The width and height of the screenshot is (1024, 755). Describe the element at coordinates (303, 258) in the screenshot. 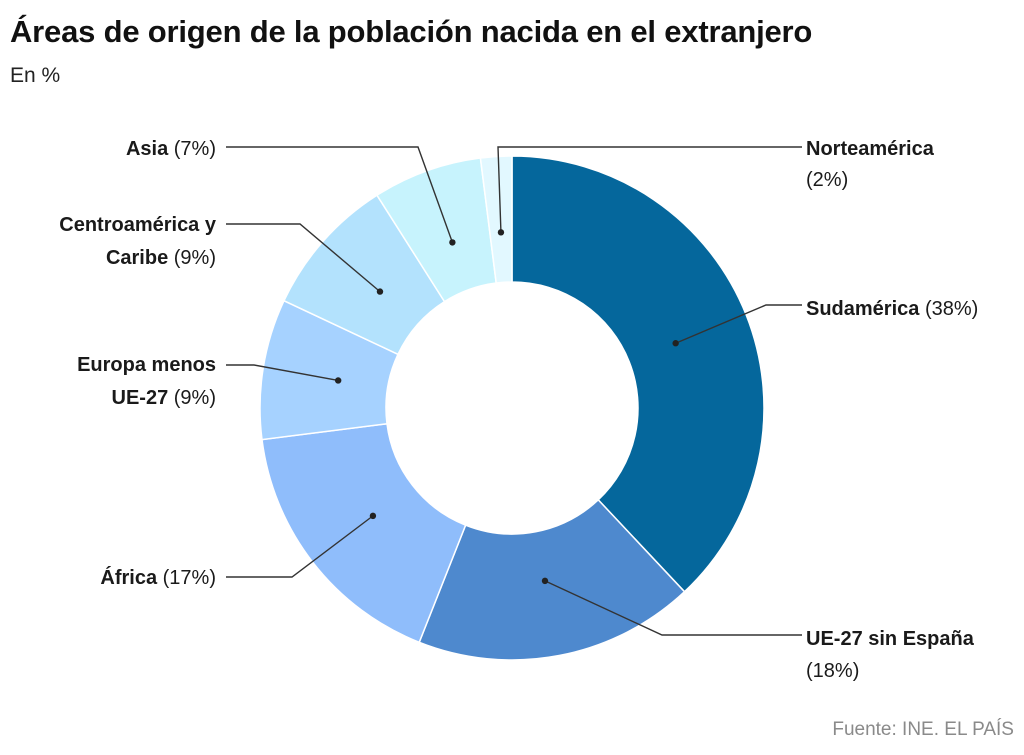

I see `leader-line-centroamerica-y-caribe` at that location.